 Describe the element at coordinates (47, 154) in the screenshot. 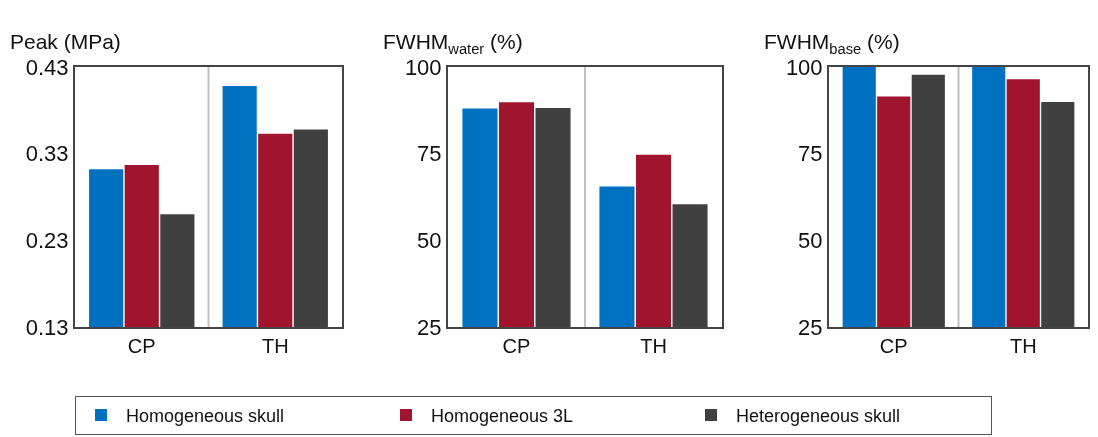

I see `y-tick-label: 0.33` at that location.